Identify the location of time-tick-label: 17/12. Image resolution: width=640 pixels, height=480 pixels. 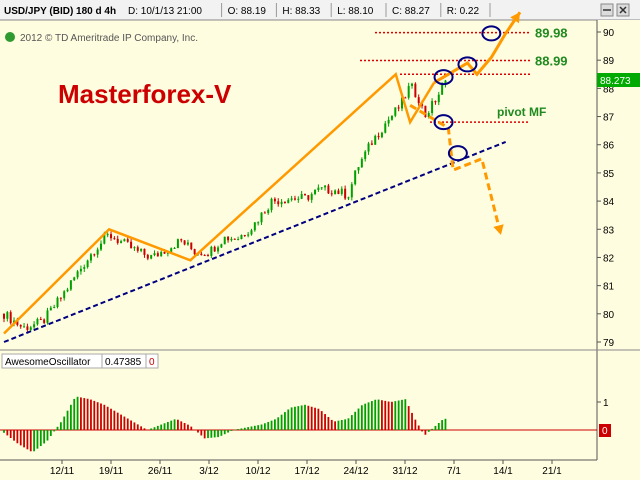
(306, 471).